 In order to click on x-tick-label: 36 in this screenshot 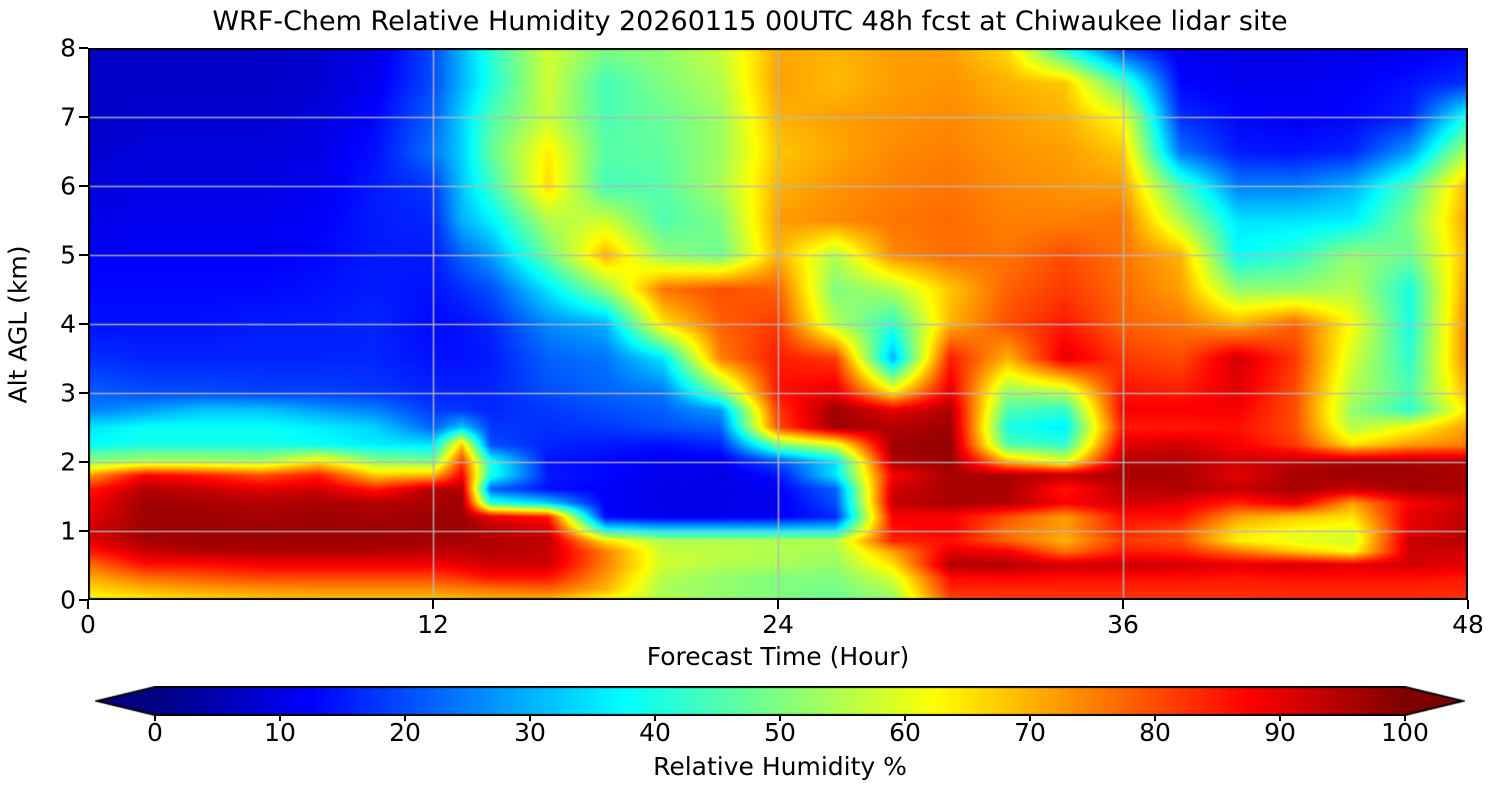, I will do `click(1123, 624)`.